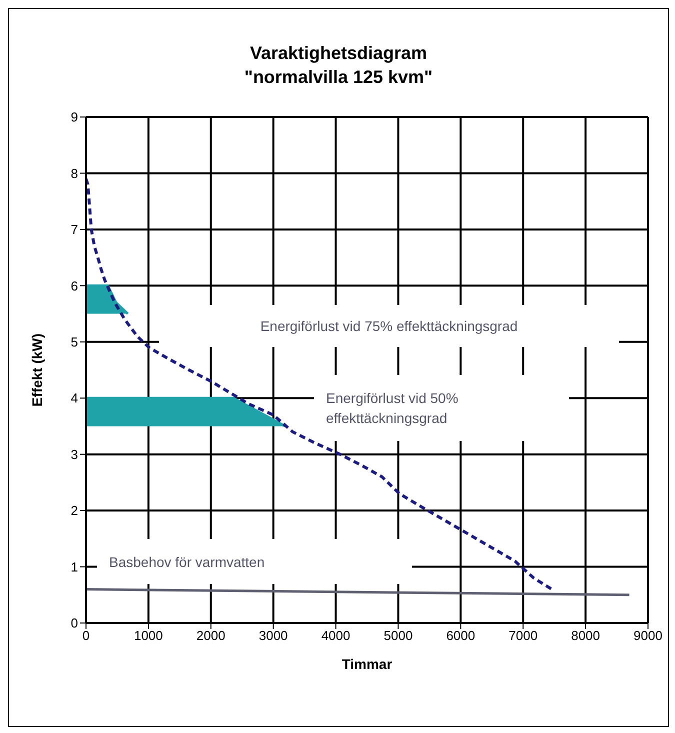 The width and height of the screenshot is (675, 733). I want to click on x-tick-label: 1000, so click(148, 636).